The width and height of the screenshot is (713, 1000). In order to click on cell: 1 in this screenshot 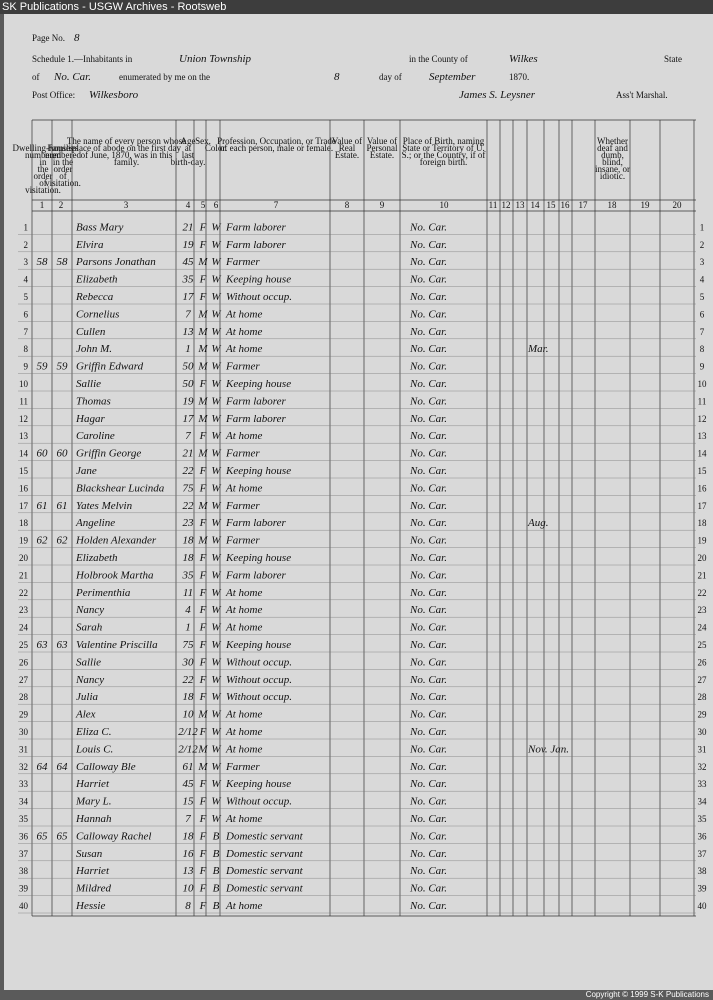, I will do `click(188, 349)`.